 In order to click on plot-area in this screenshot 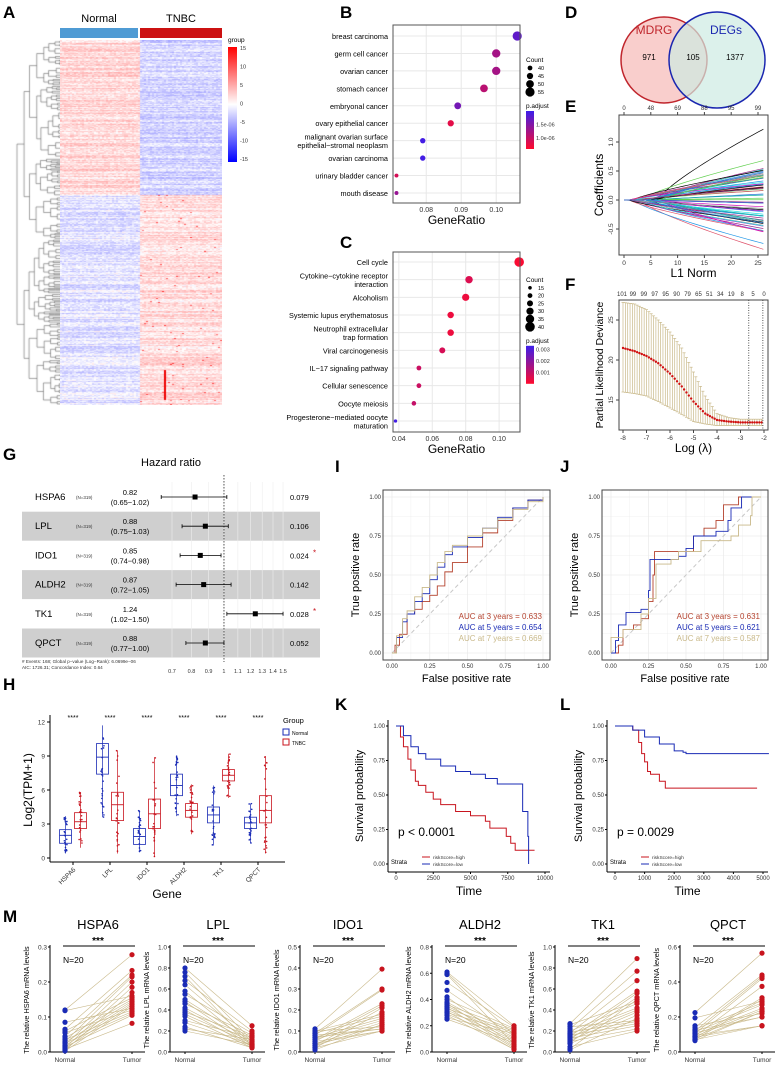, I will do `click(456, 114)`.